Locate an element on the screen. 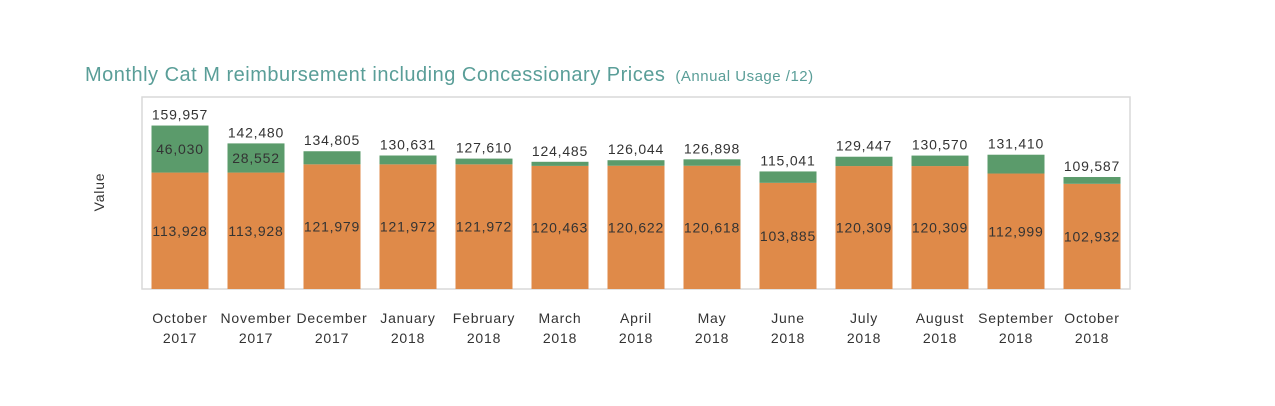  total-value-label-11: 131,410 is located at coordinates (1016, 144).